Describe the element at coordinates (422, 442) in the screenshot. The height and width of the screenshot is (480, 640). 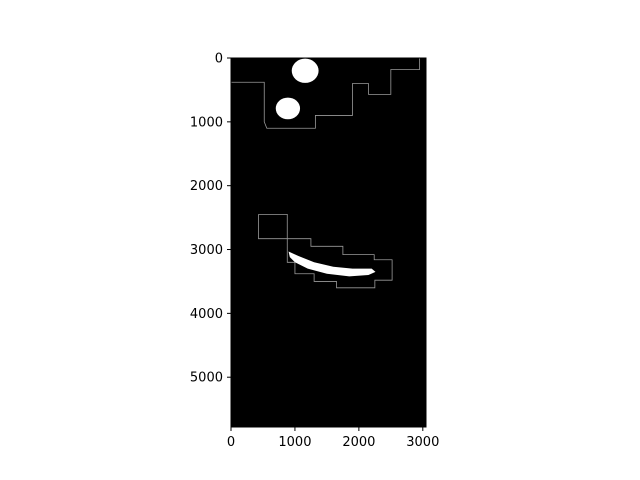
I see `x-tick-label: 3000` at that location.